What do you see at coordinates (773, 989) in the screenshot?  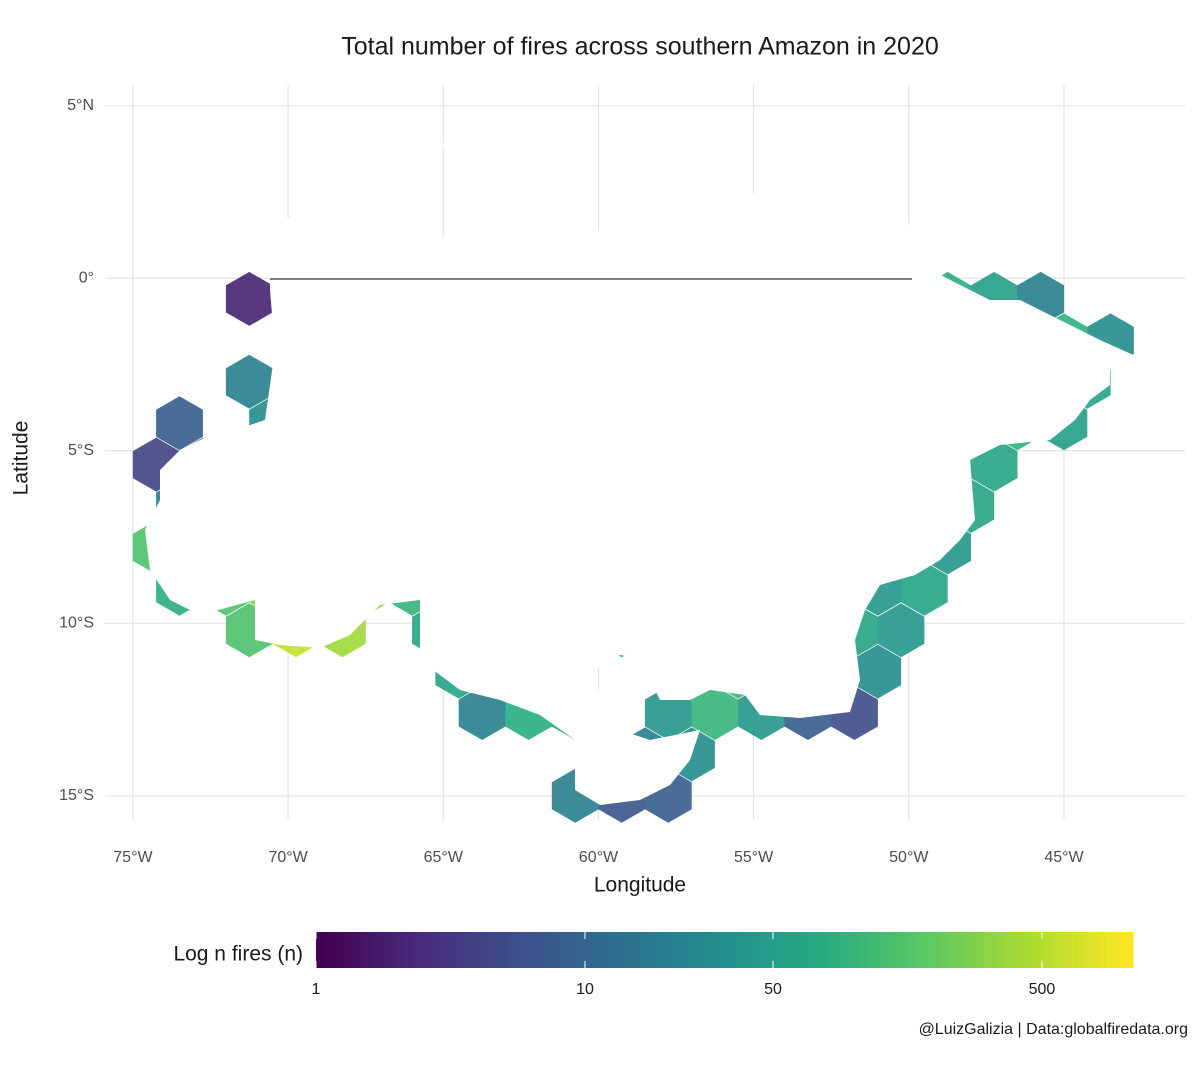 I see `colorbar-tick-label: 50` at bounding box center [773, 989].